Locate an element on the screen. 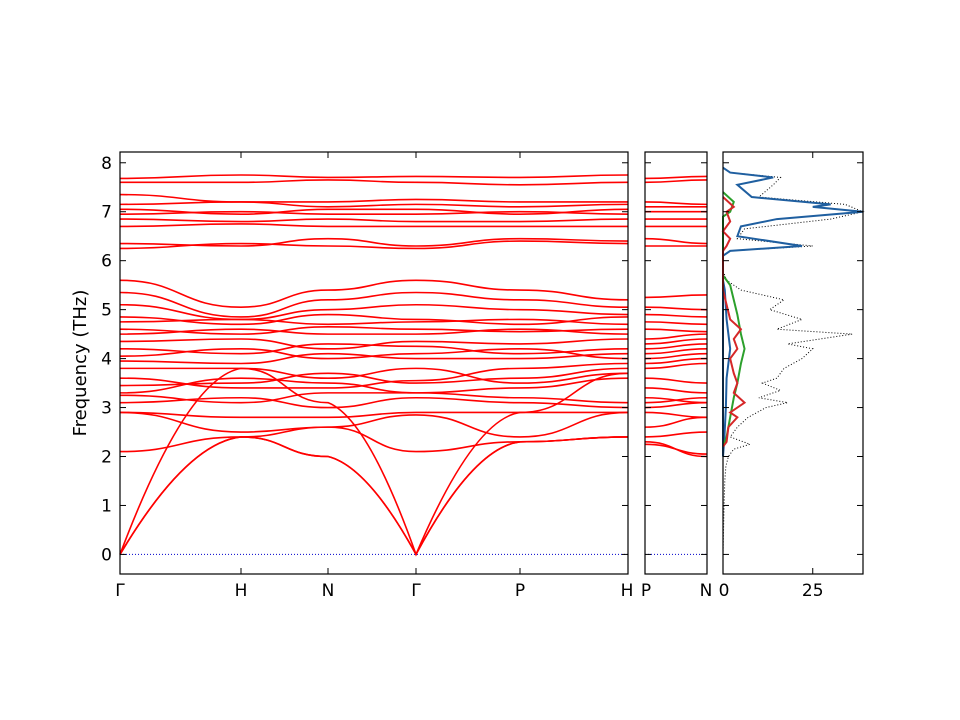  dos-panel: 0 25 is located at coordinates (792, 376).